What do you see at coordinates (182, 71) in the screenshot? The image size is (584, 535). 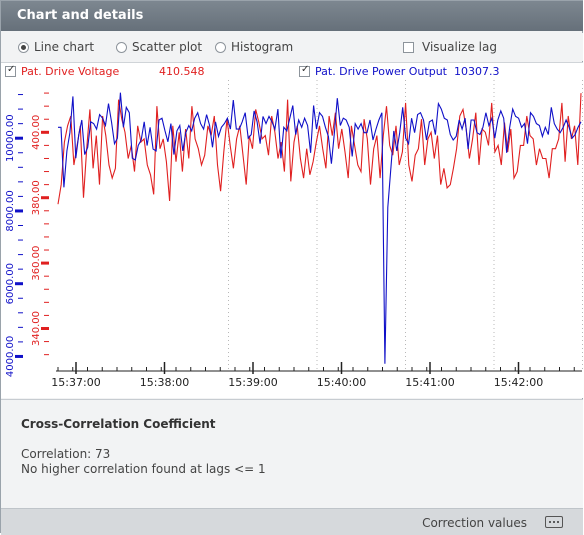 I see `series1-value: 410.548` at bounding box center [182, 71].